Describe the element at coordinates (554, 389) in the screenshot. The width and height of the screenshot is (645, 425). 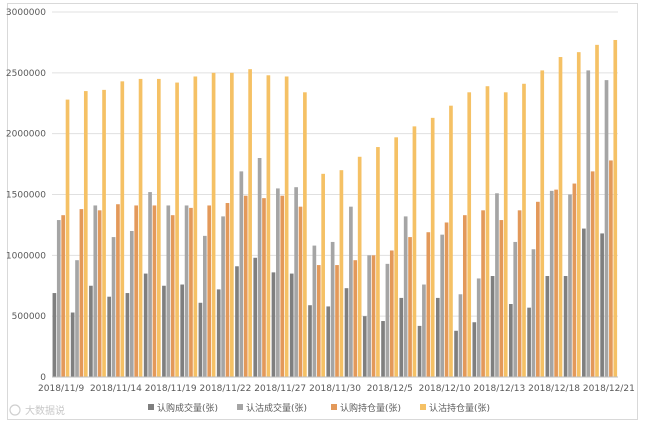
I see `x-tick-label: 2018/12/18` at that location.